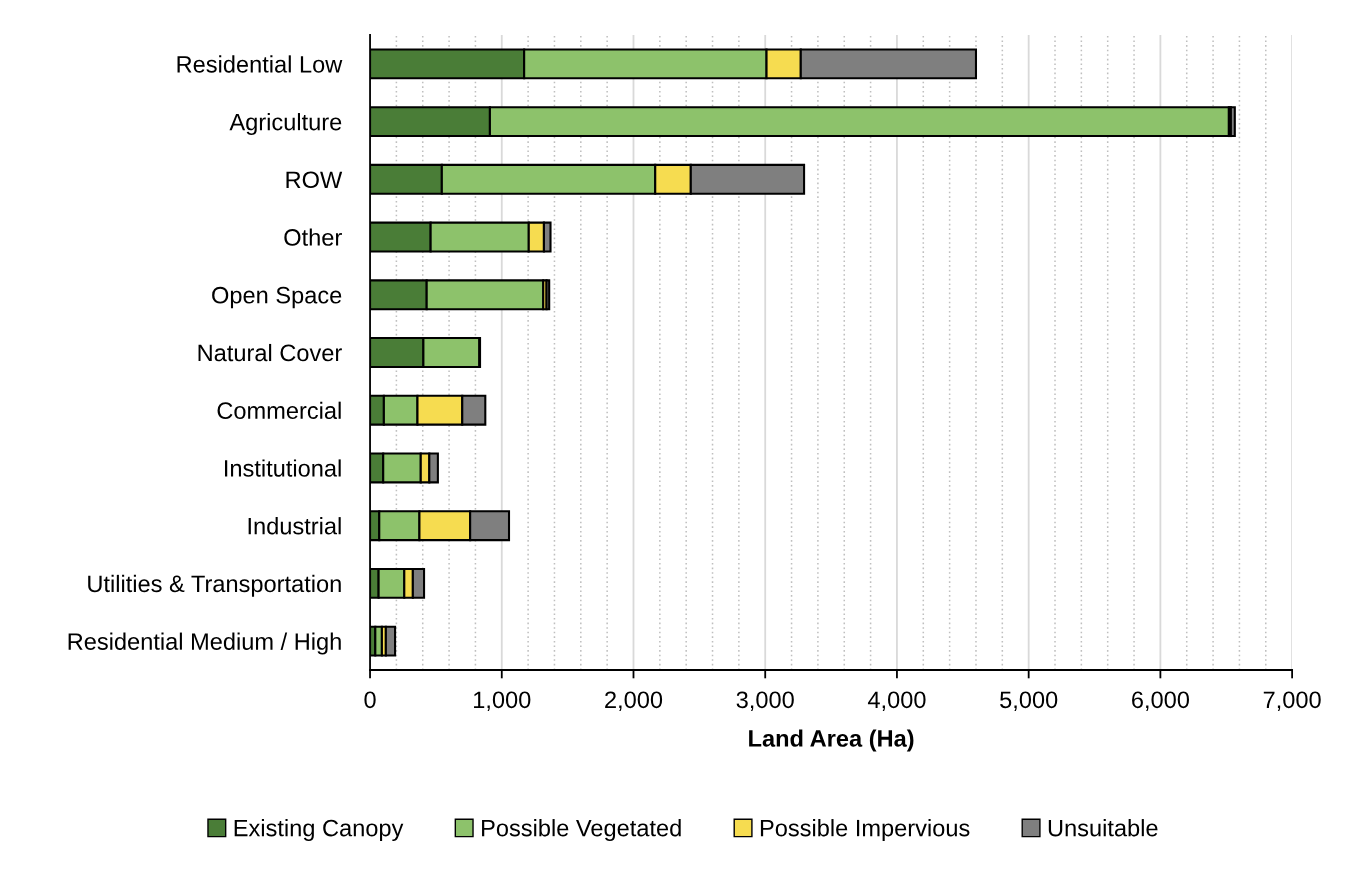  What do you see at coordinates (502, 701) in the screenshot?
I see `x-tick-label: 1,000` at bounding box center [502, 701].